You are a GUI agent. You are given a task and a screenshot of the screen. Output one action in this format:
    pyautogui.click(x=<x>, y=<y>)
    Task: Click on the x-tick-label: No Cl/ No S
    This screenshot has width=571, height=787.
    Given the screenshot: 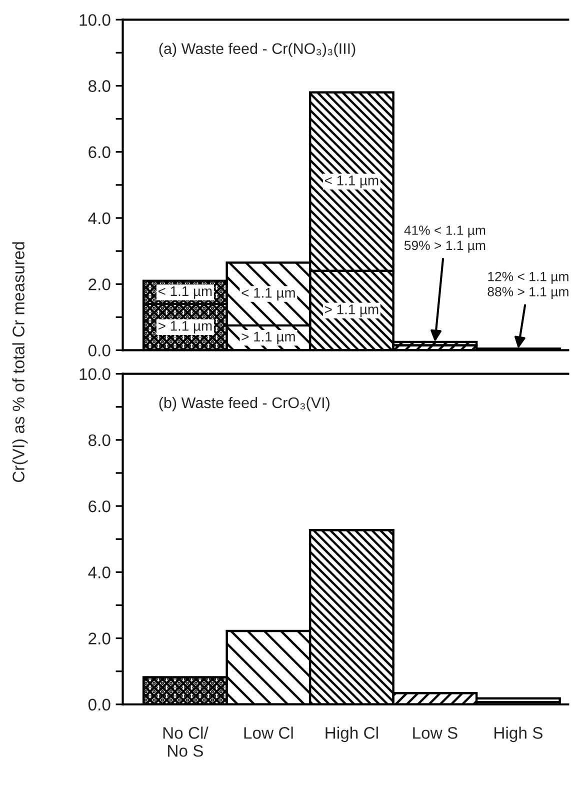 What is the action you would take?
    pyautogui.click(x=185, y=741)
    